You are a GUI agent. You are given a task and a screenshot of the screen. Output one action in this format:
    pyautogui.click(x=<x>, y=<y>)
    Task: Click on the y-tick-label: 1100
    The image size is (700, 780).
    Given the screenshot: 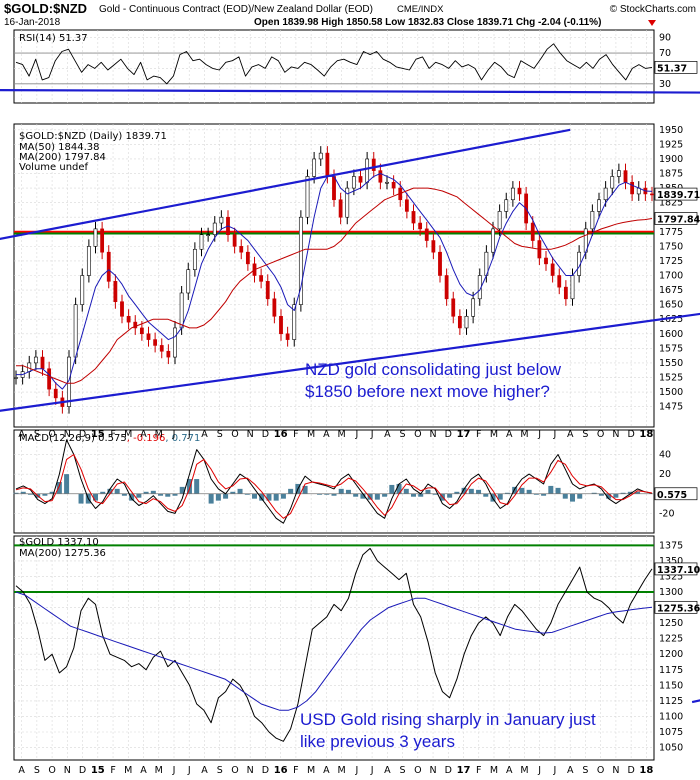 What is the action you would take?
    pyautogui.click(x=671, y=716)
    